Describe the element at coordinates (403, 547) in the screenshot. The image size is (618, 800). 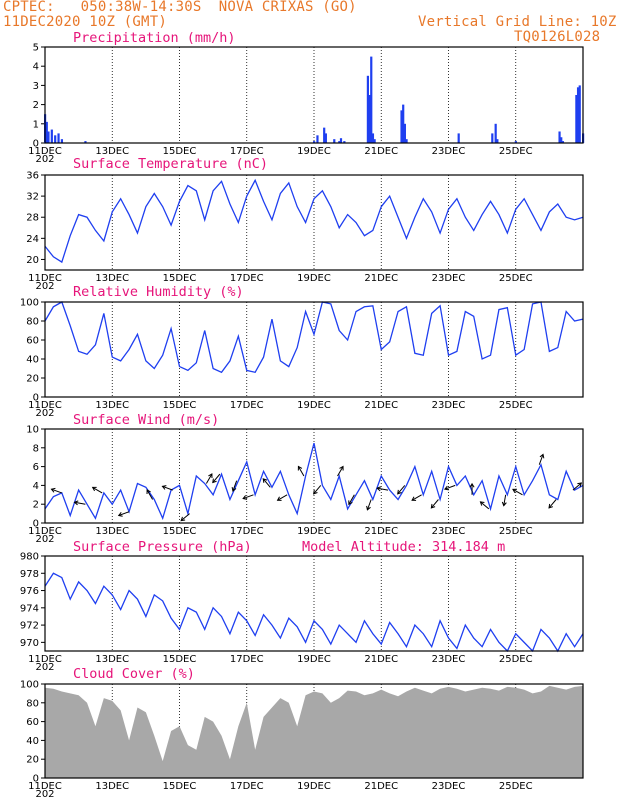
I see `model-altitude-label: Model Altitude: 314.184 m` at that location.